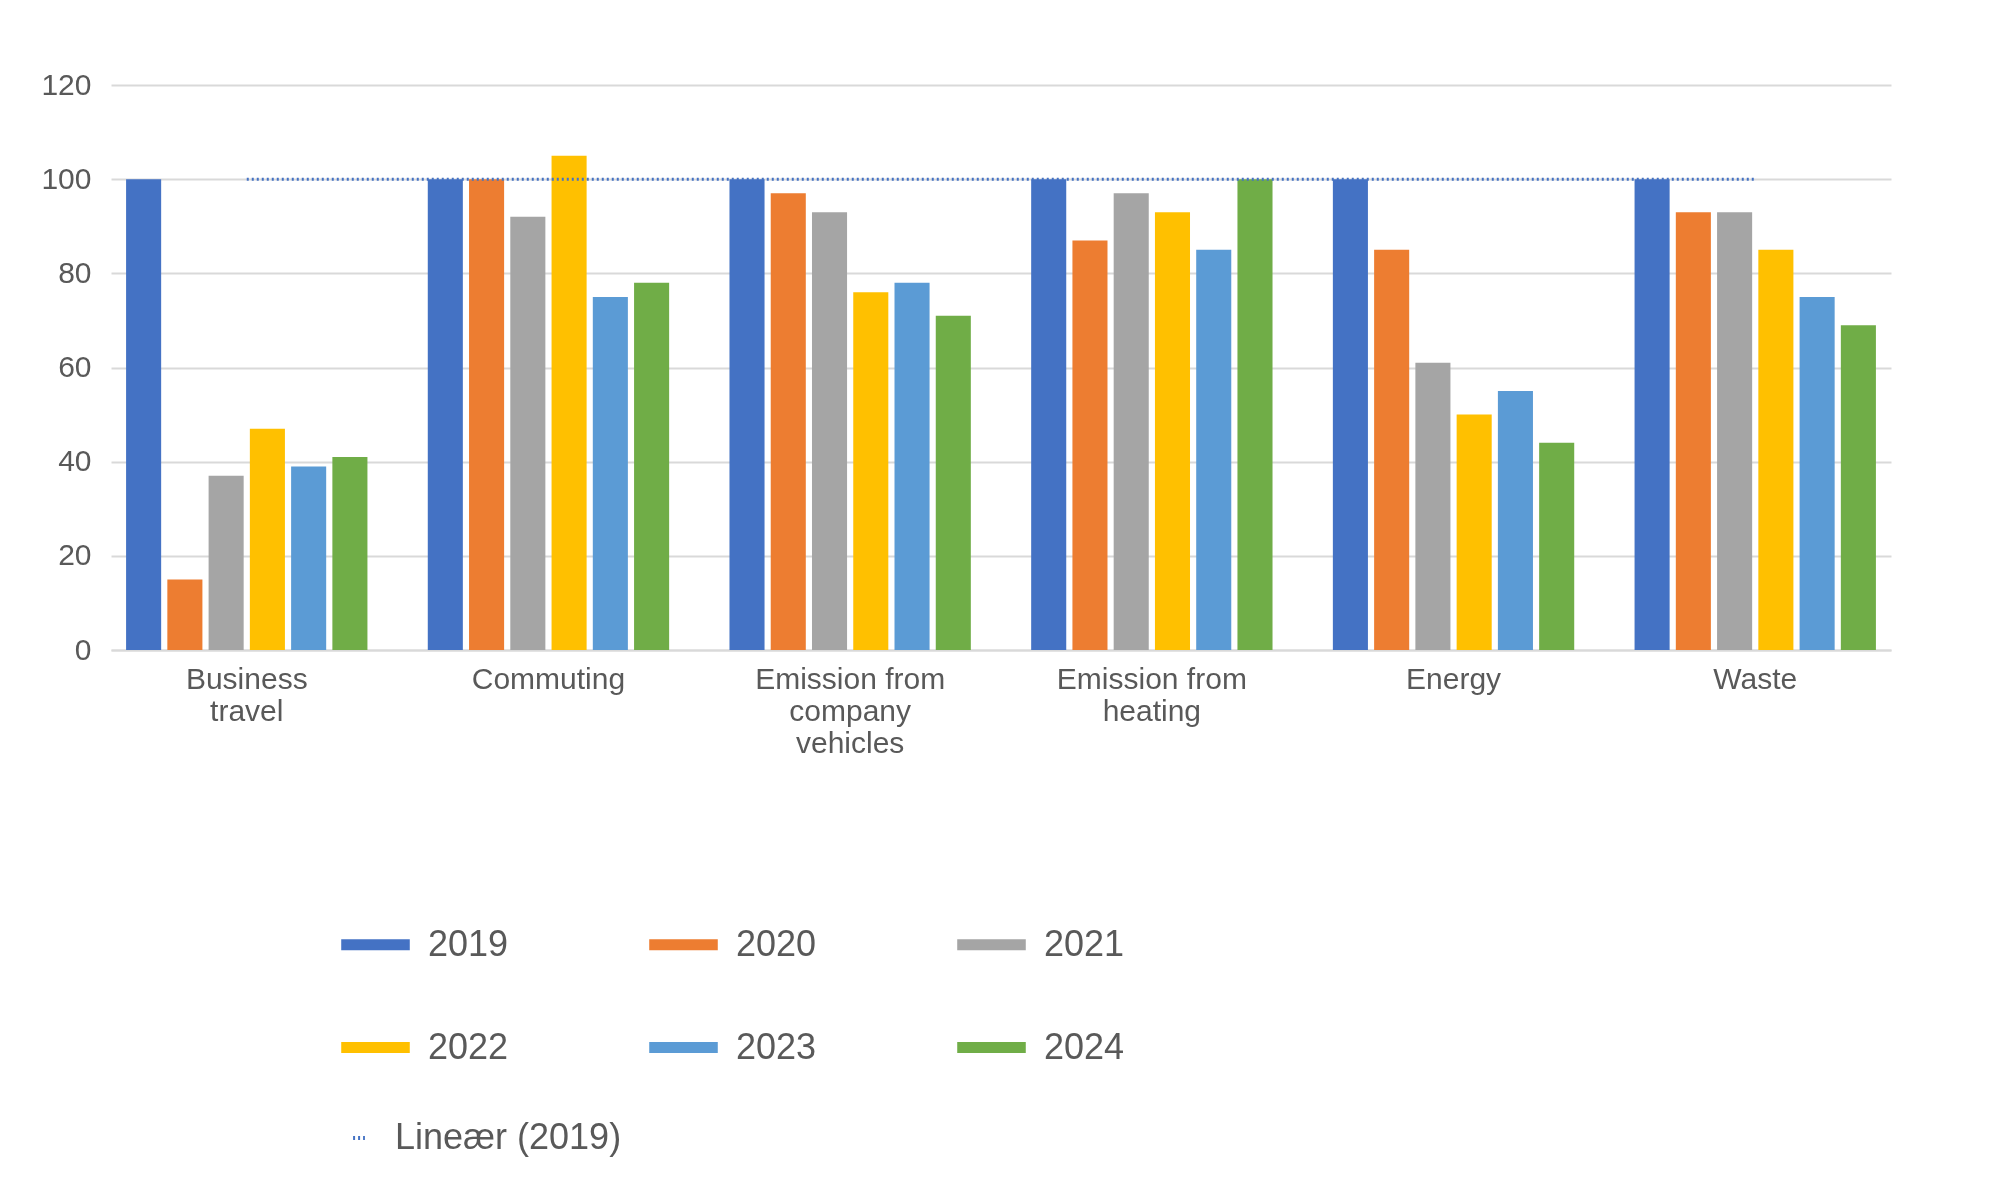 The image size is (2013, 1181). Describe the element at coordinates (1084, 1046) in the screenshot. I see `legend-label: 2024` at that location.